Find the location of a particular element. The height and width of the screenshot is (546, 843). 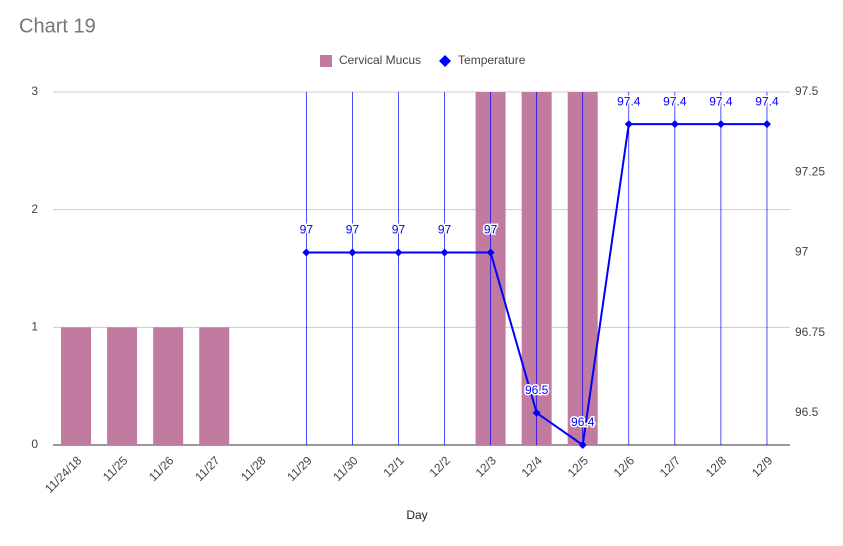

chart-title: Chart 19 is located at coordinates (57, 26).